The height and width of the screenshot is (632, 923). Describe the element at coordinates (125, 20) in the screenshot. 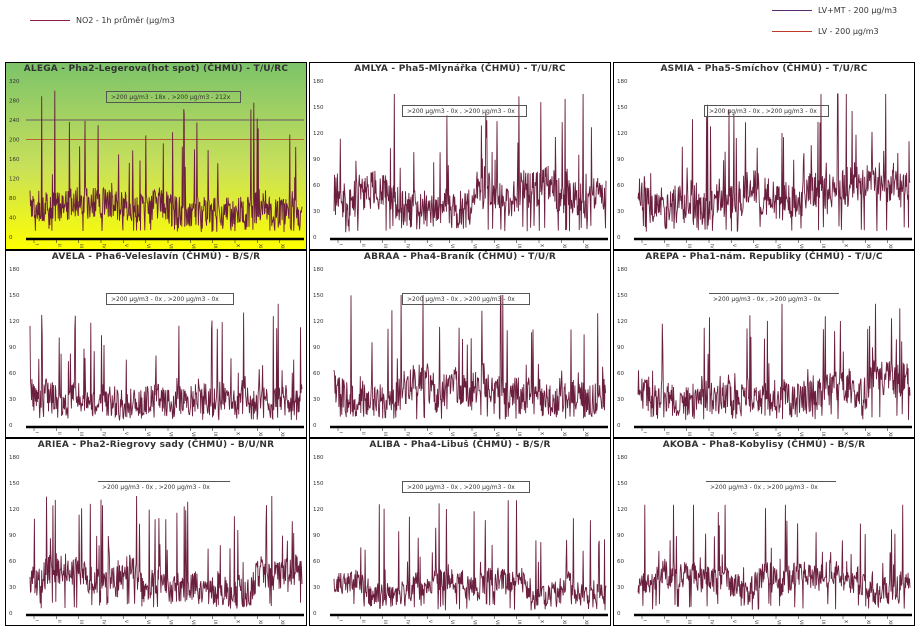

I see `legend-no2-label: NO2 - 1h průměr (µg/m3` at that location.